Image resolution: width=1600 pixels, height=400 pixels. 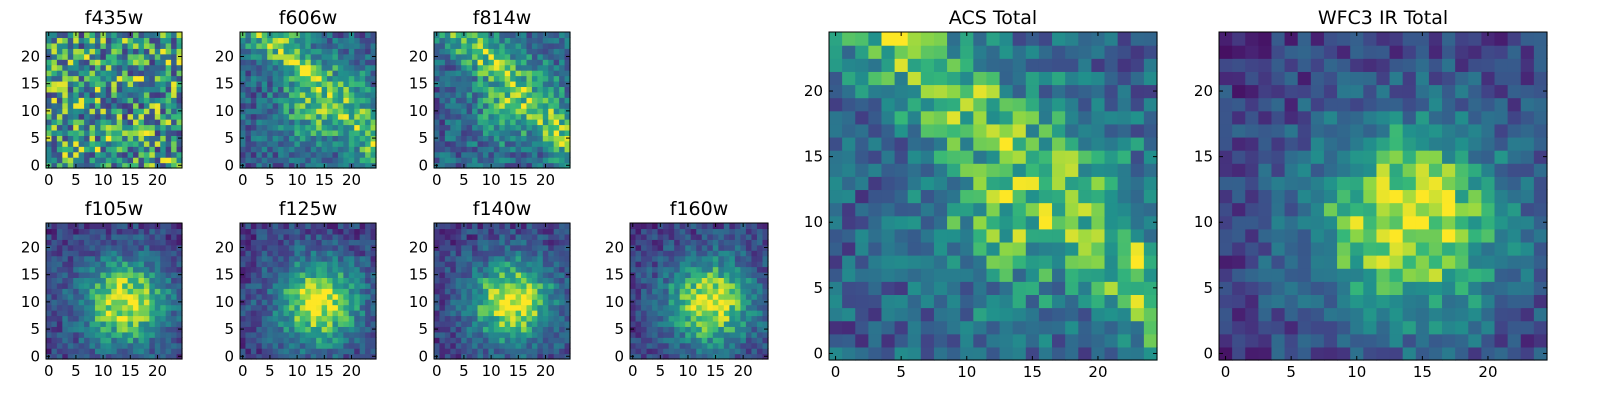 What do you see at coordinates (699, 291) in the screenshot?
I see `panel-frame` at bounding box center [699, 291].